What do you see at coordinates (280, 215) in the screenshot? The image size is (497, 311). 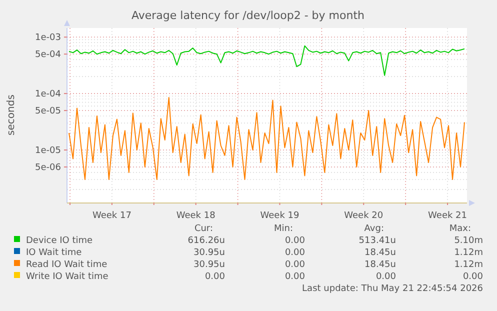 I see `x-tick-label: Week 19` at bounding box center [280, 215].